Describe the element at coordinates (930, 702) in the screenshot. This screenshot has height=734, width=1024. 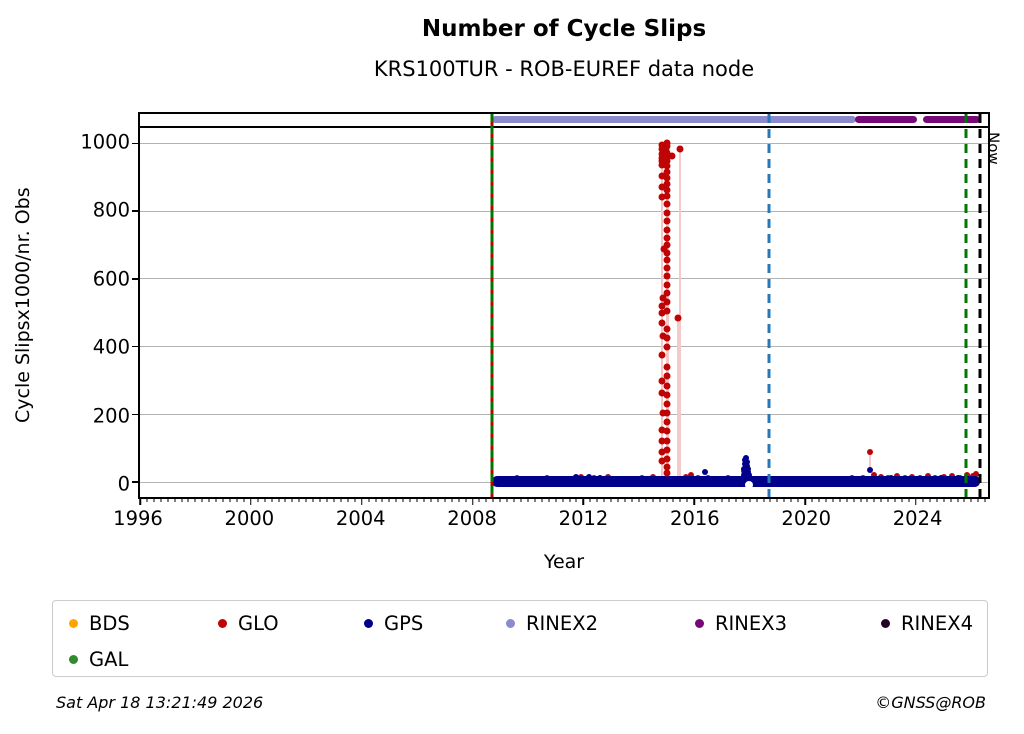
I see `copyright-credit: ©GNSS@ROB` at that location.